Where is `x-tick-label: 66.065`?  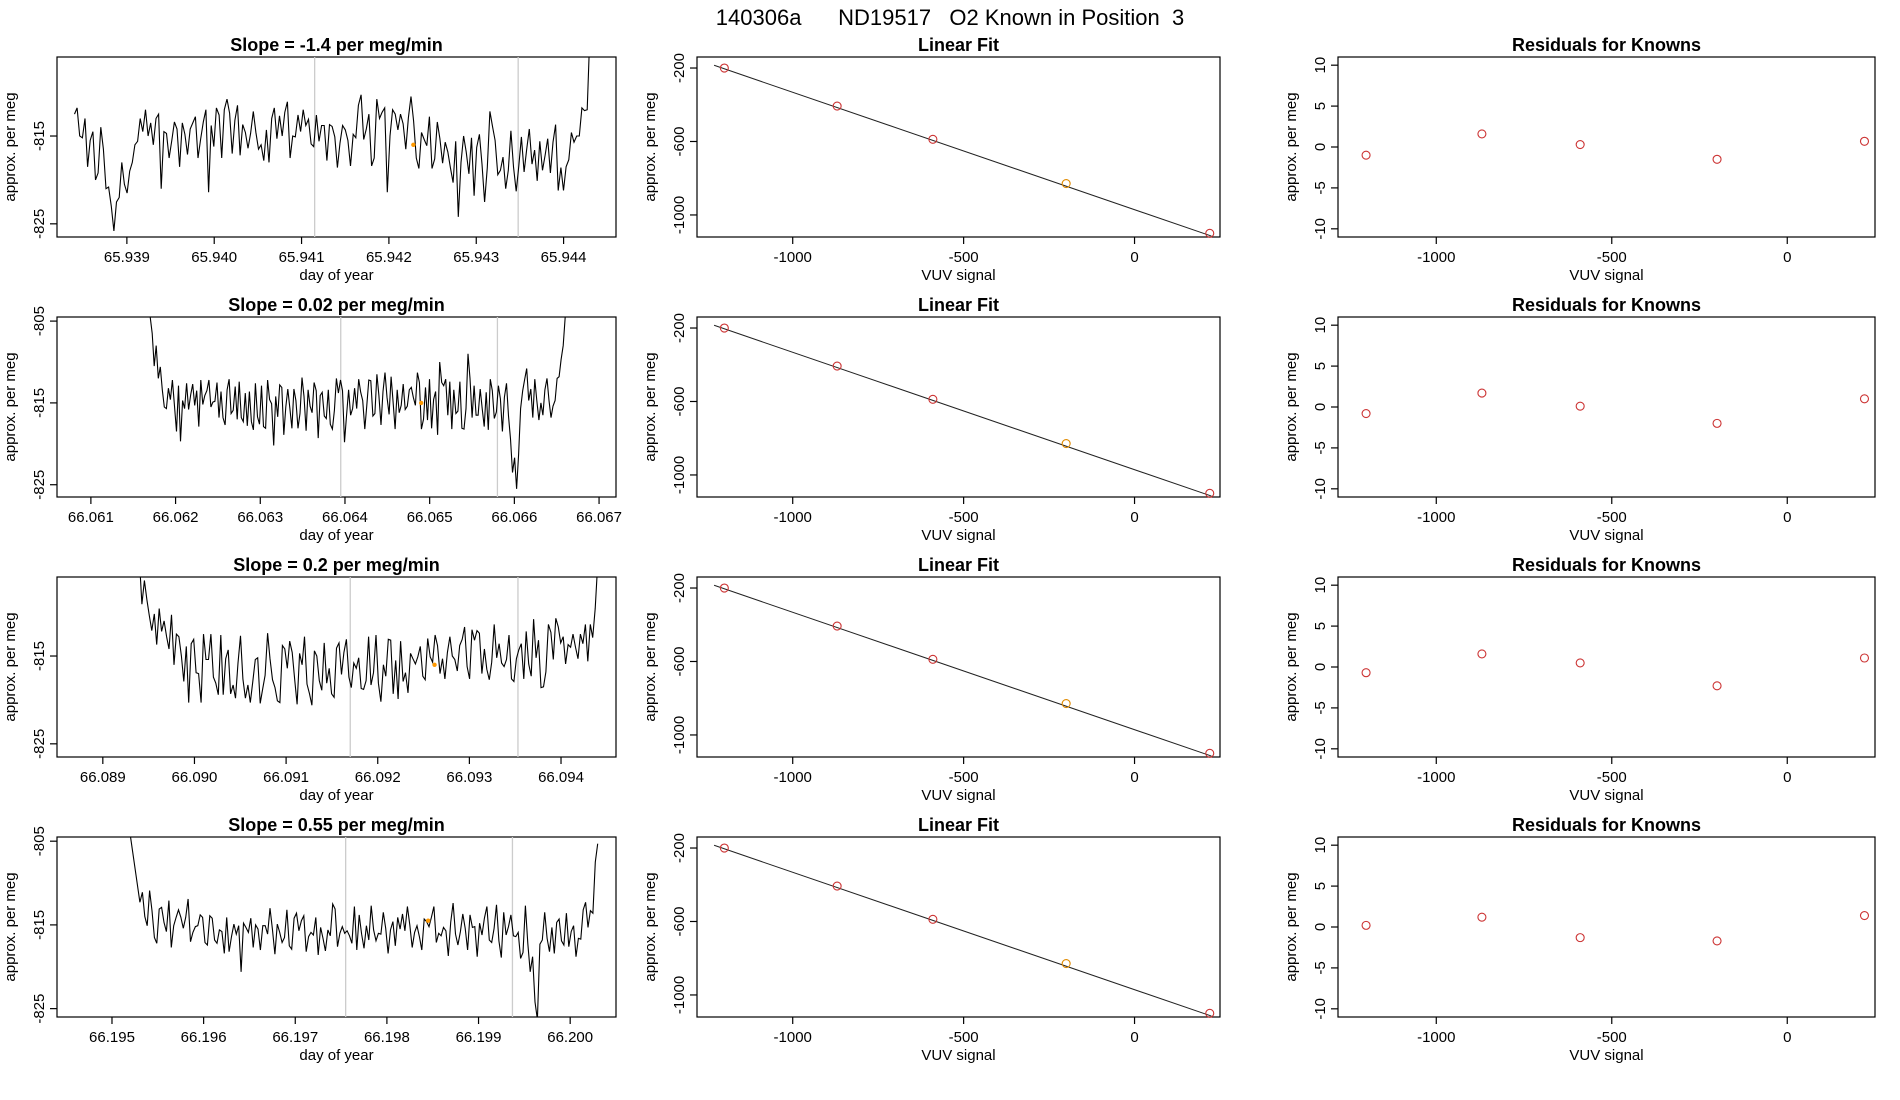 x-tick-label: 66.065 is located at coordinates (430, 517).